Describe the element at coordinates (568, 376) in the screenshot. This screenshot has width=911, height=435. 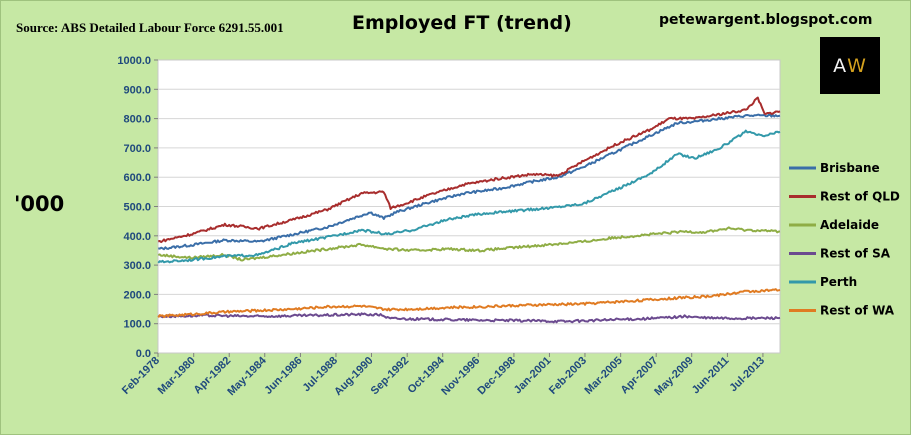
I see `x-tick-label: Feb-2003` at that location.